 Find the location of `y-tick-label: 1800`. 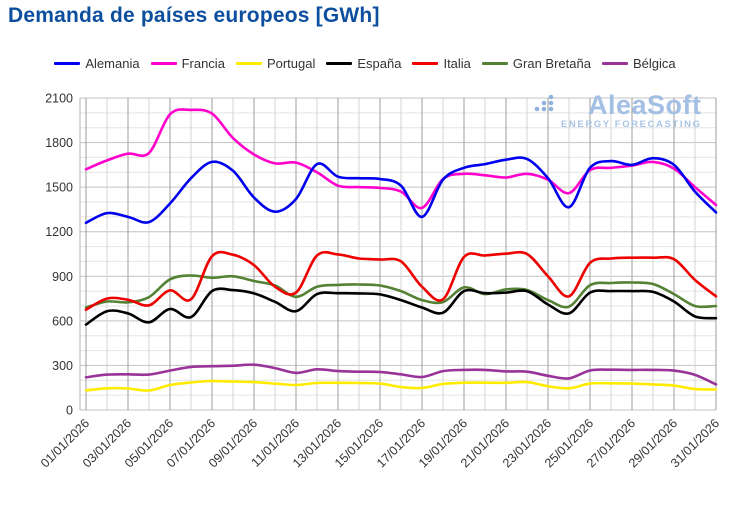

y-tick-label: 1800 is located at coordinates (59, 143).